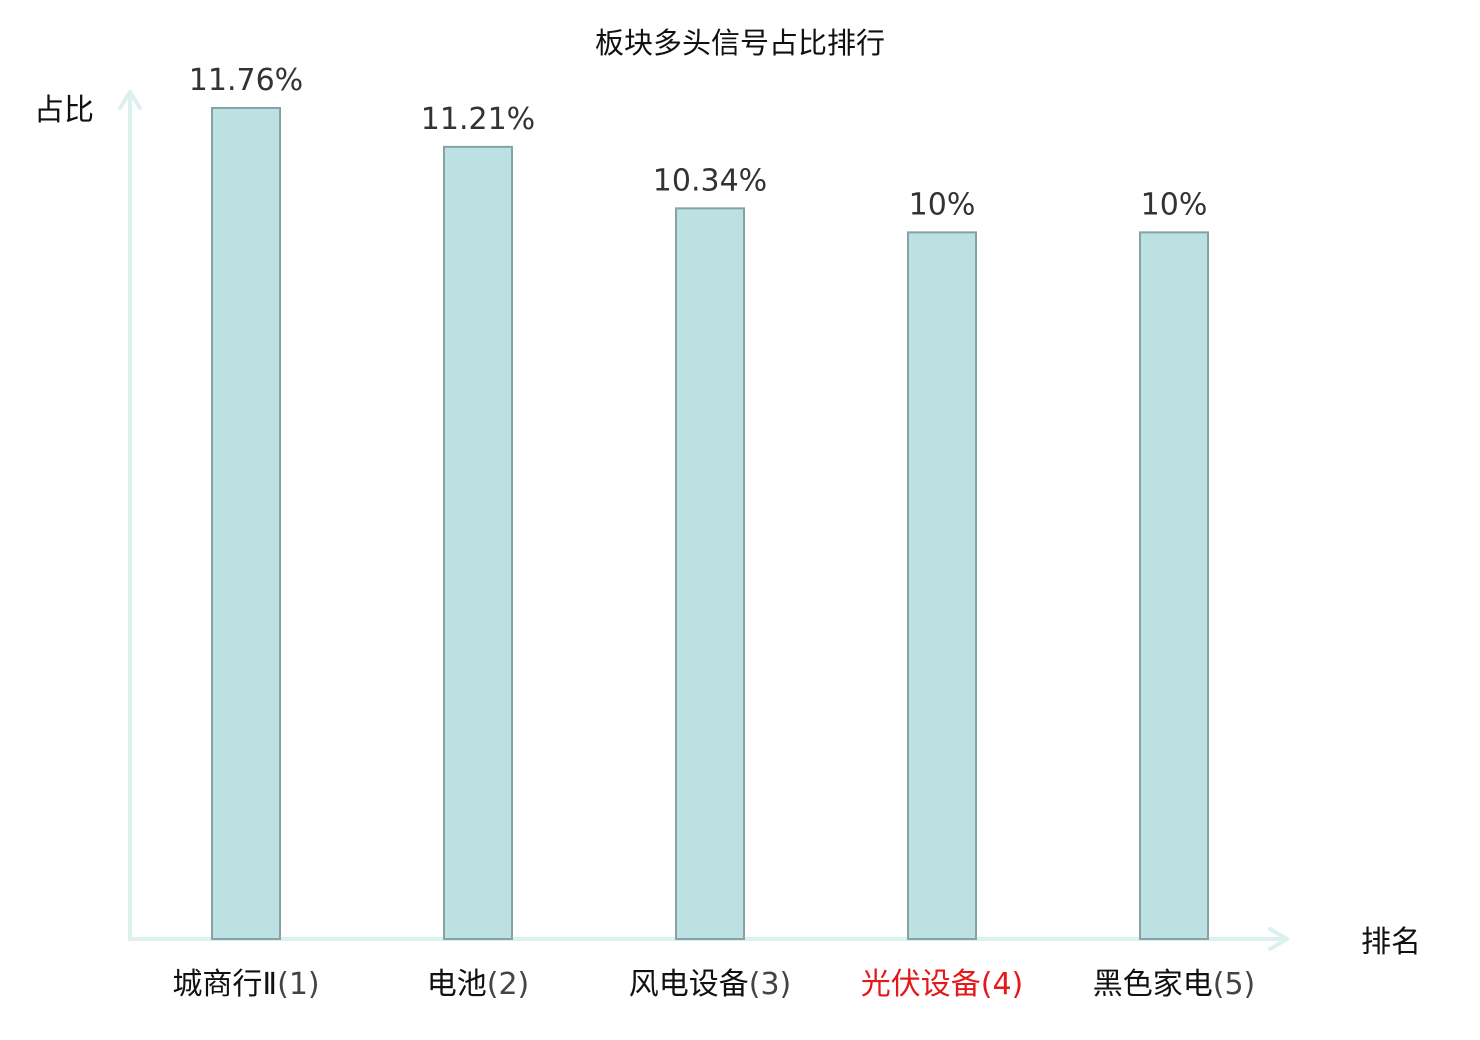 This screenshot has width=1480, height=1040. Describe the element at coordinates (698, 142) in the screenshot. I see `value-labels-layer: 11.76% 11.21% 10.34% 10% 10%` at that location.